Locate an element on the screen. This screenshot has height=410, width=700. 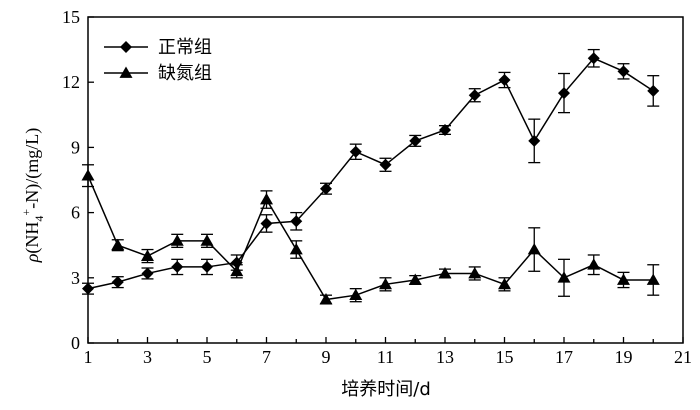
y-axis-title-rho: ρ is located at coordinates (32, 258).